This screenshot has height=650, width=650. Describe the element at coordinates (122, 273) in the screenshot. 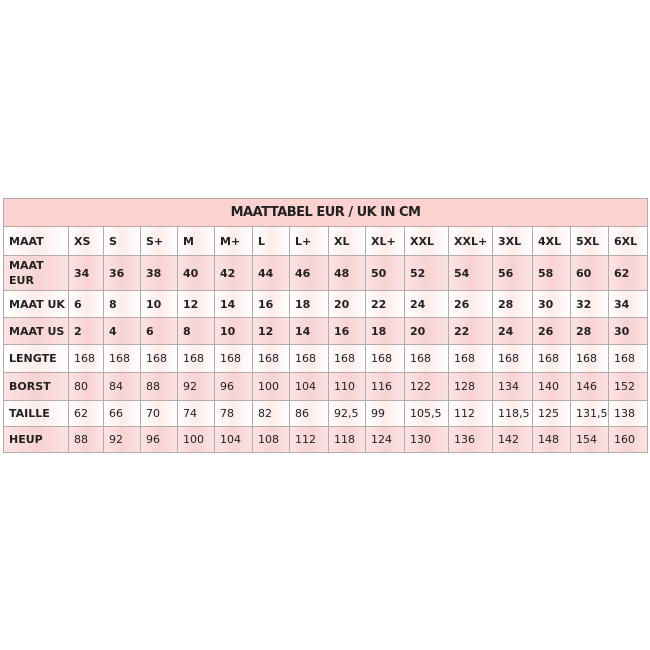

I see `table-cell: 36` at that location.